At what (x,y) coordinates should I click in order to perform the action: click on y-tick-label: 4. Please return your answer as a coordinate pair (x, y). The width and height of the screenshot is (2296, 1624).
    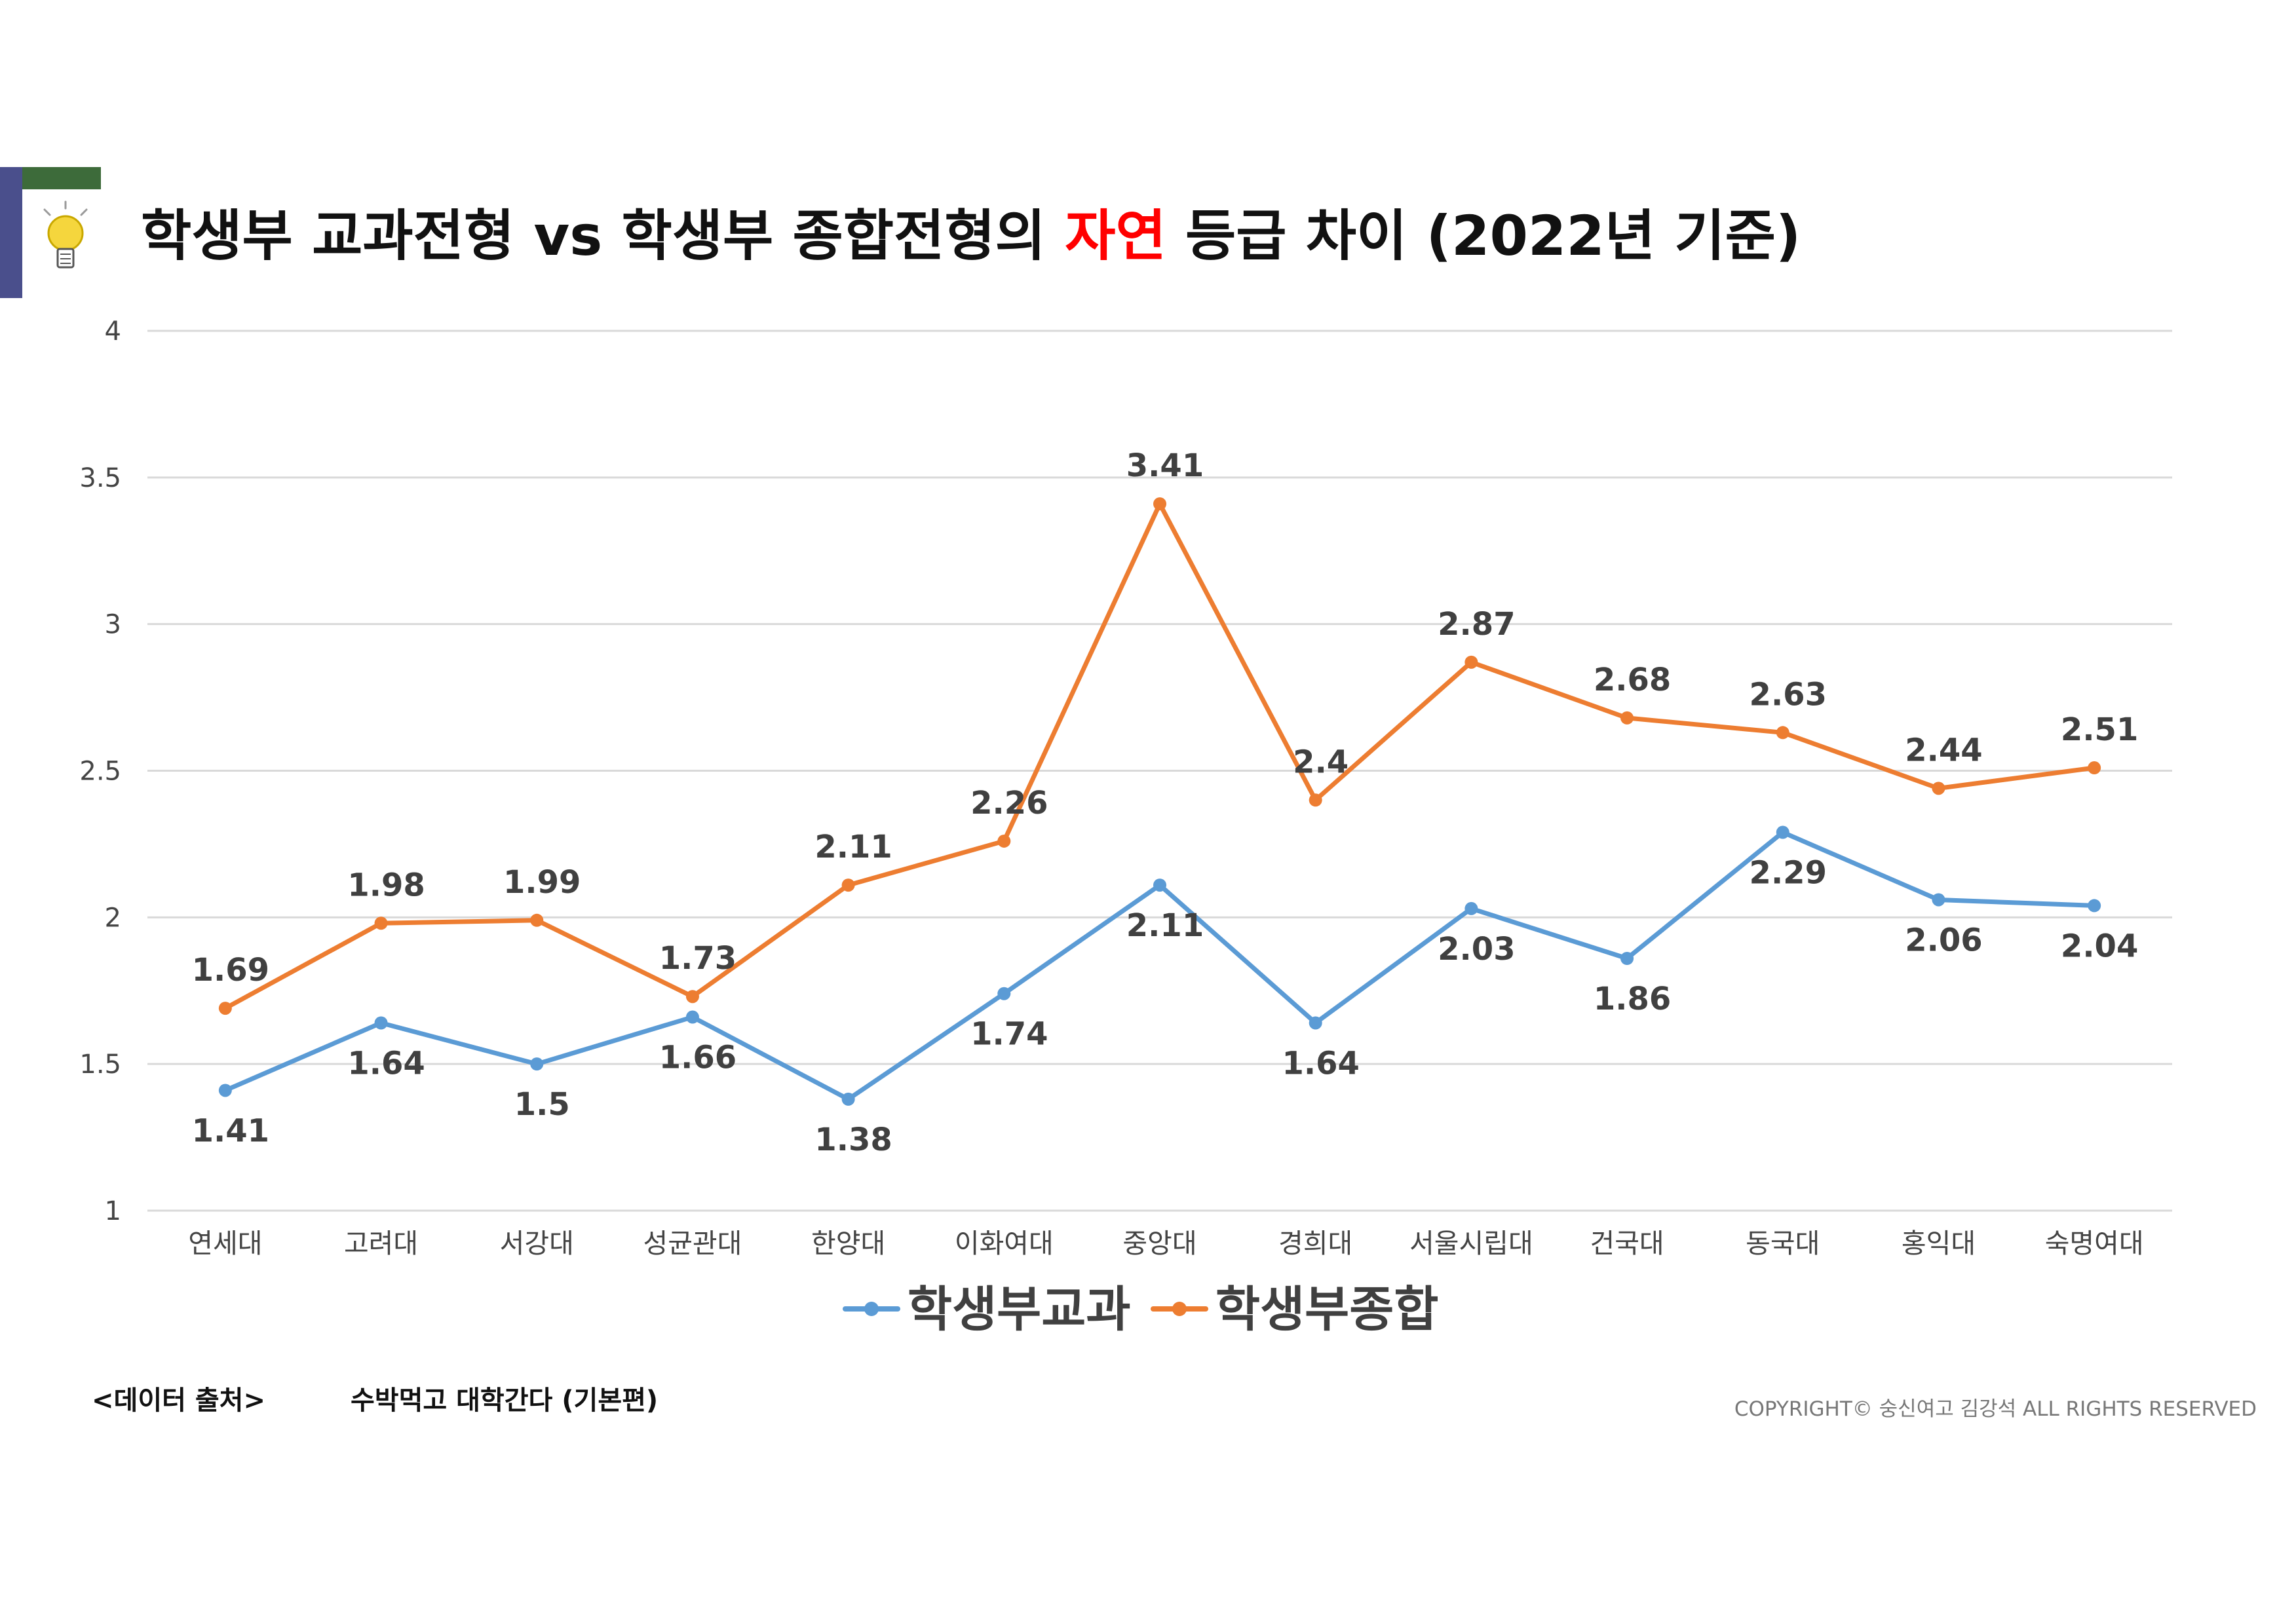
    Looking at the image, I should click on (113, 331).